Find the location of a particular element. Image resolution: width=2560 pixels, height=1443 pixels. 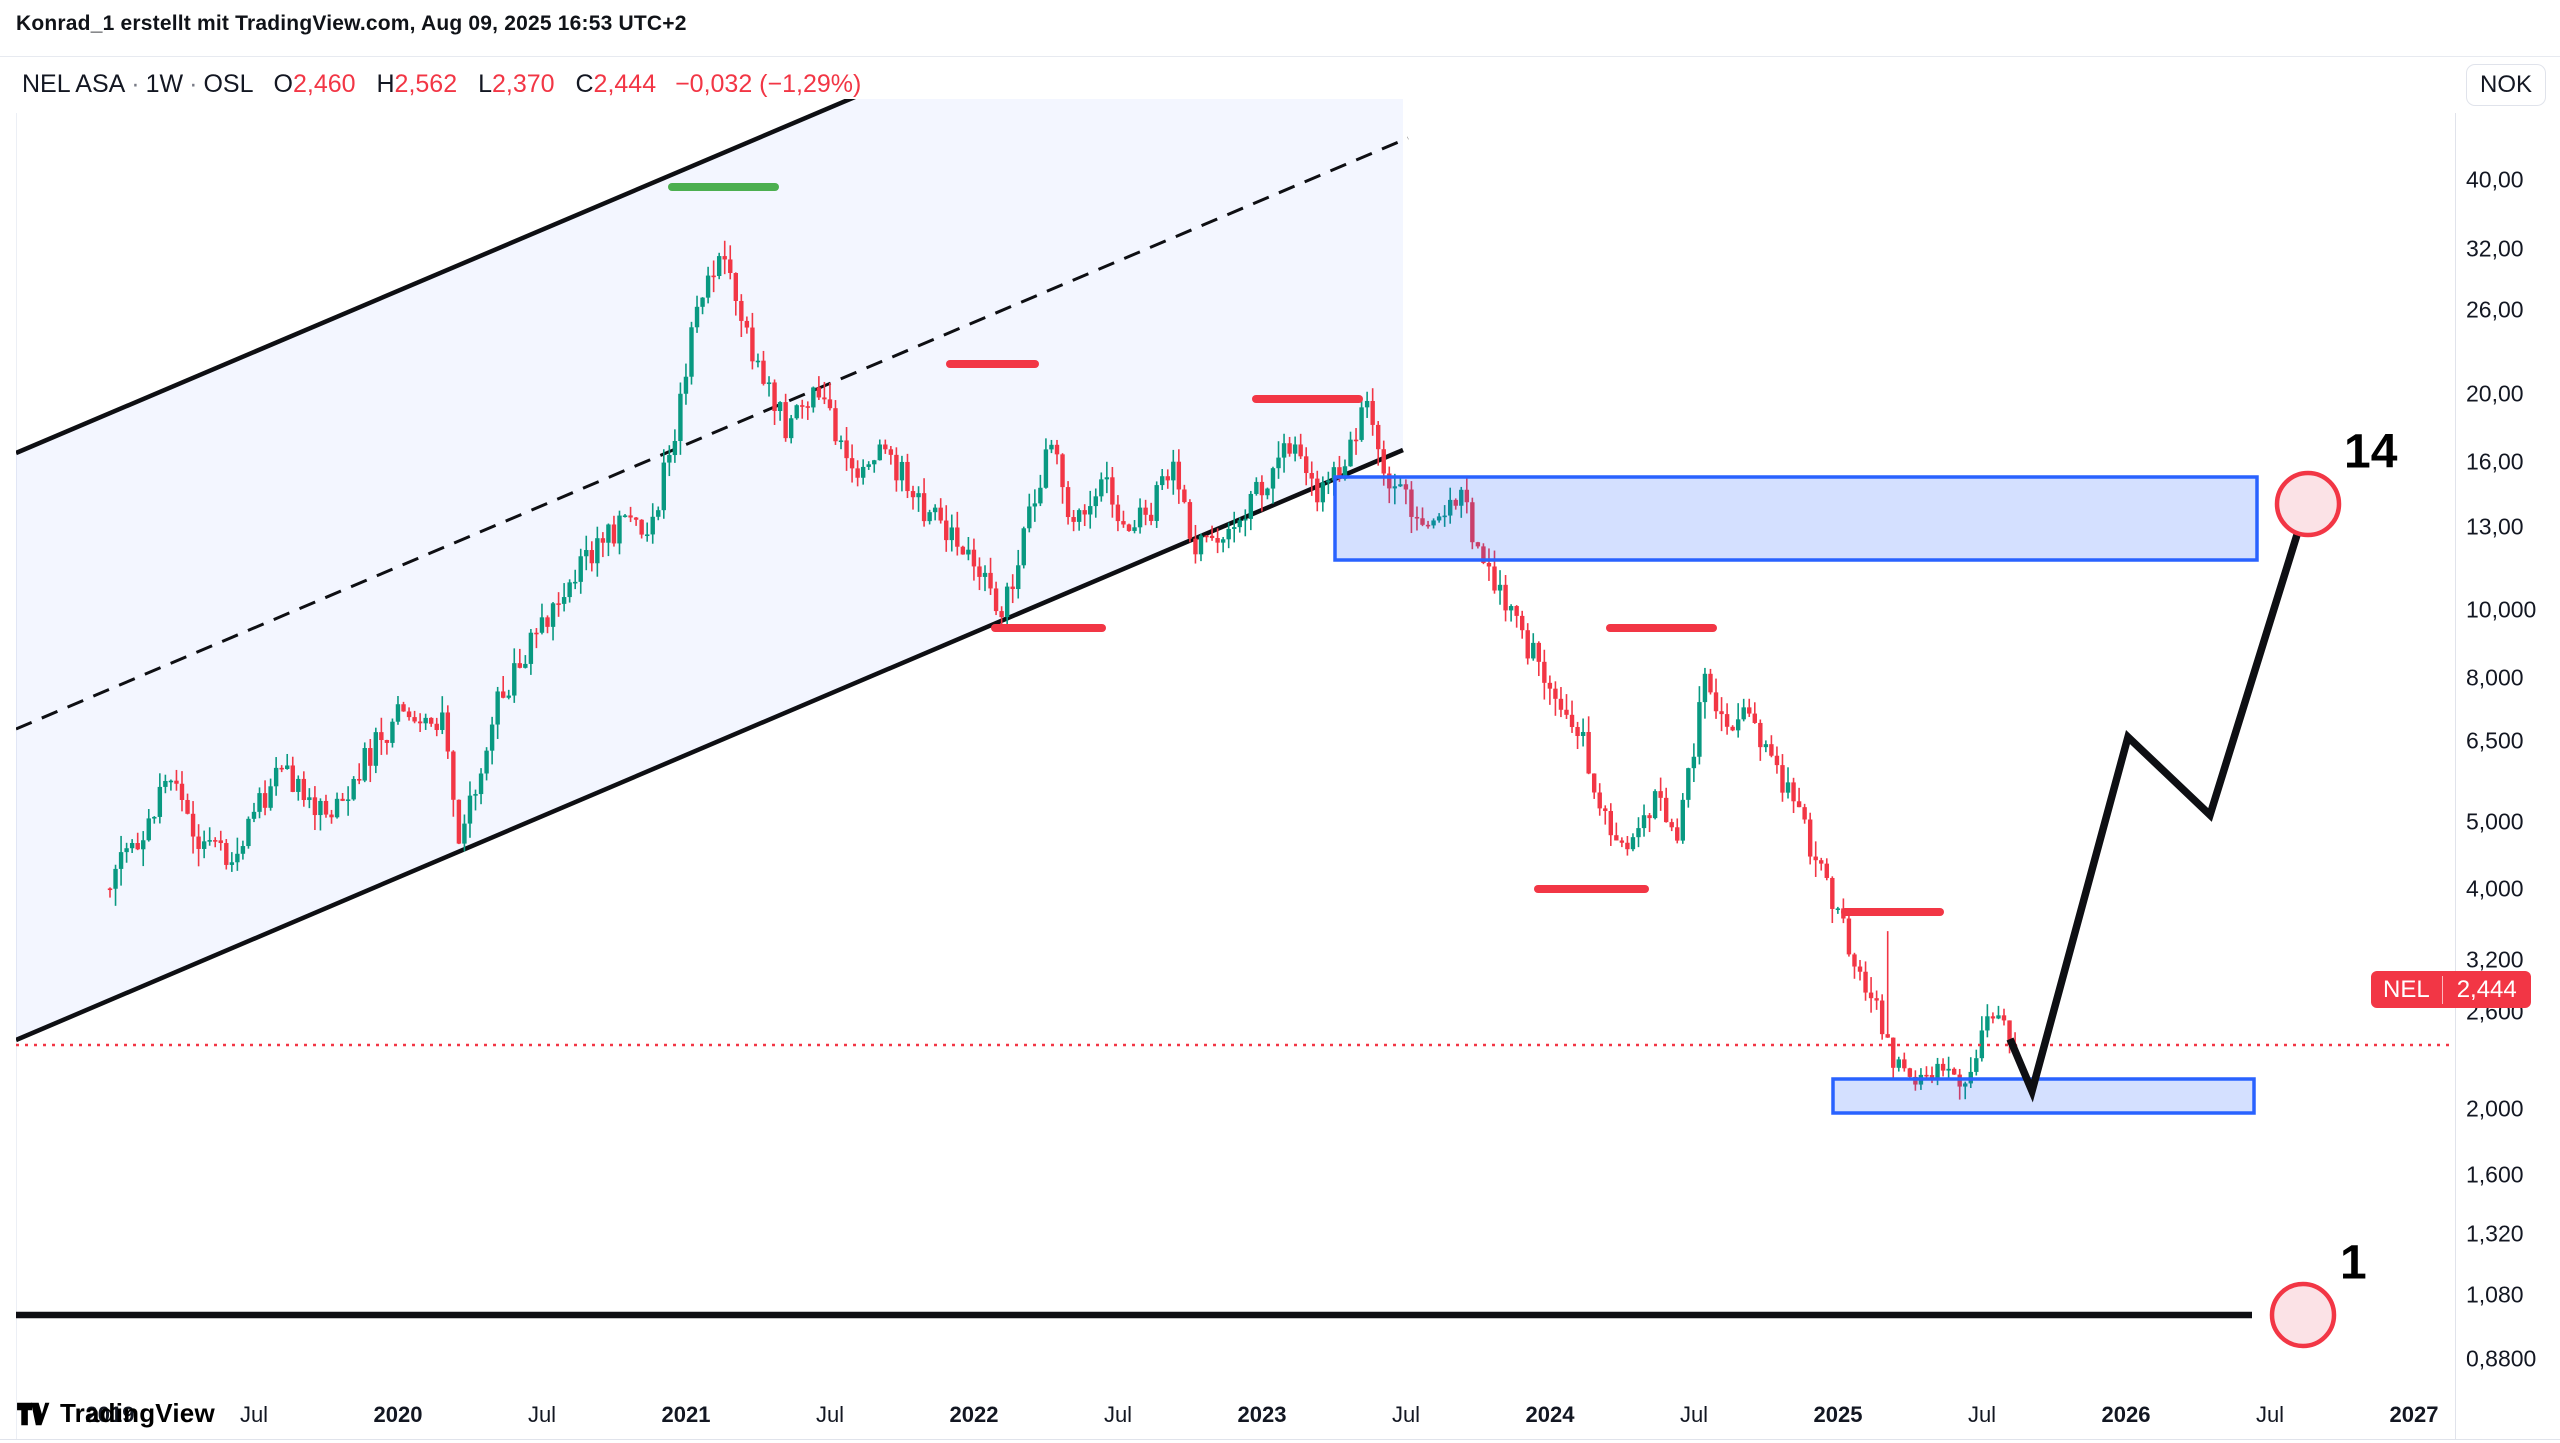

time-axis-label: Jul is located at coordinates (1406, 1414).